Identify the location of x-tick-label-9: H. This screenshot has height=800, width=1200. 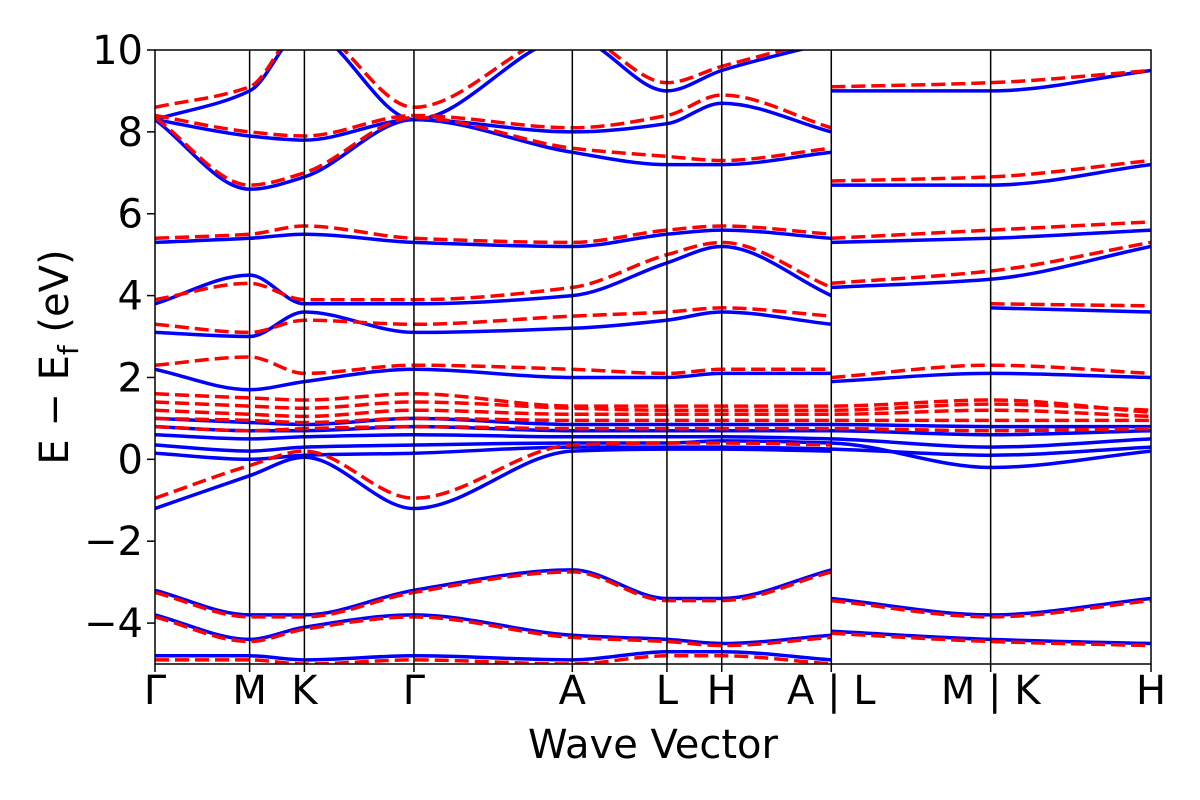
(1151, 691).